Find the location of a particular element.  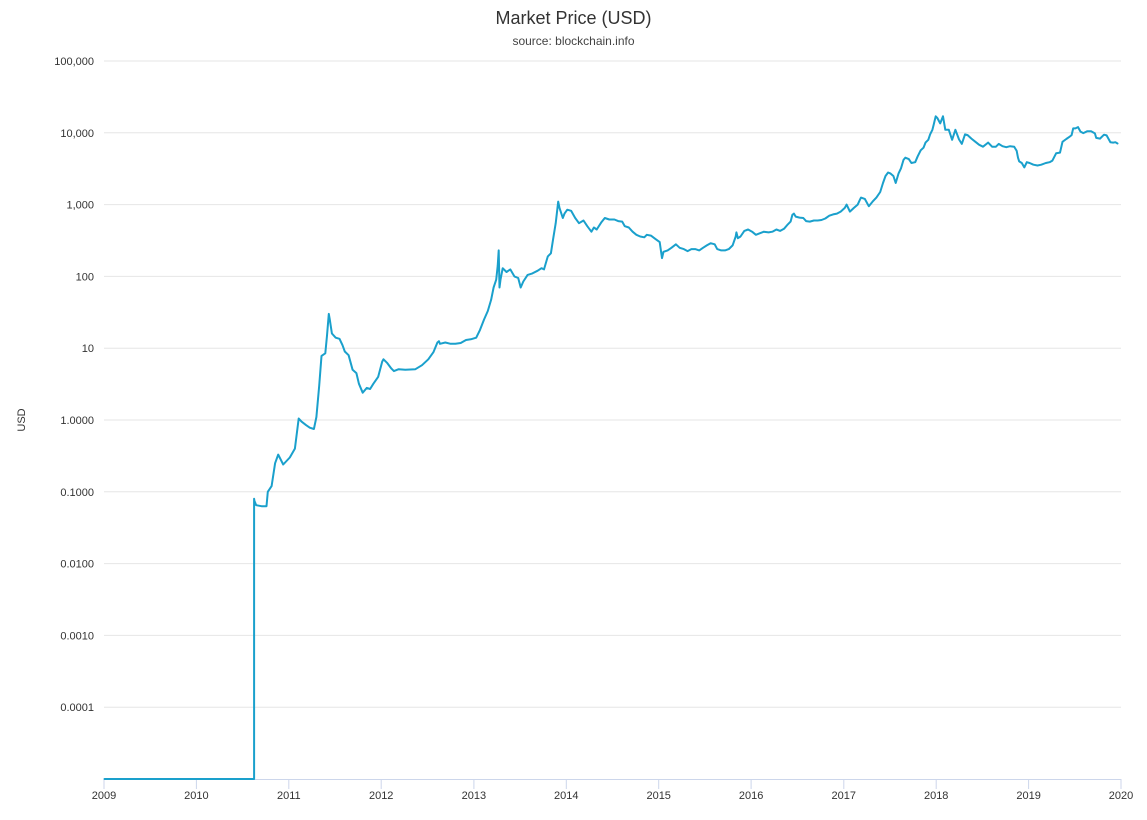

x-tick-label: 2013 is located at coordinates (474, 796).